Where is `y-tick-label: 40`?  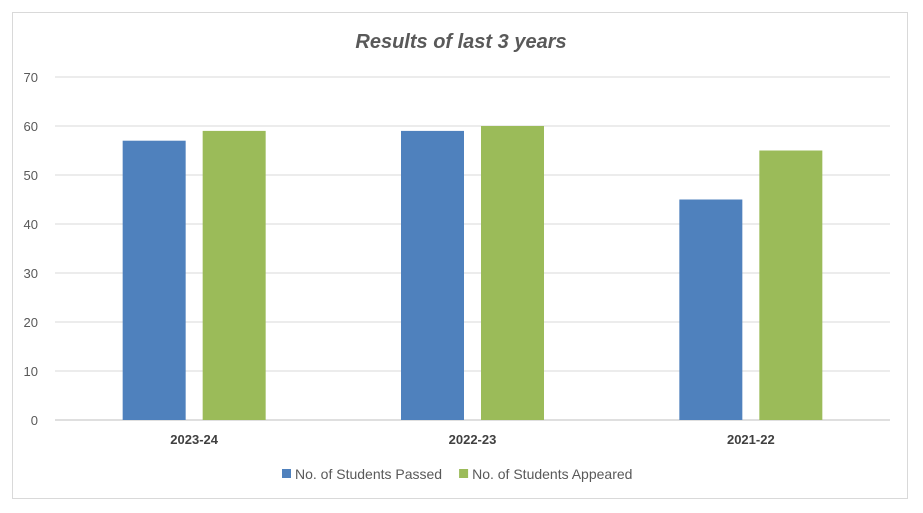 y-tick-label: 40 is located at coordinates (31, 224).